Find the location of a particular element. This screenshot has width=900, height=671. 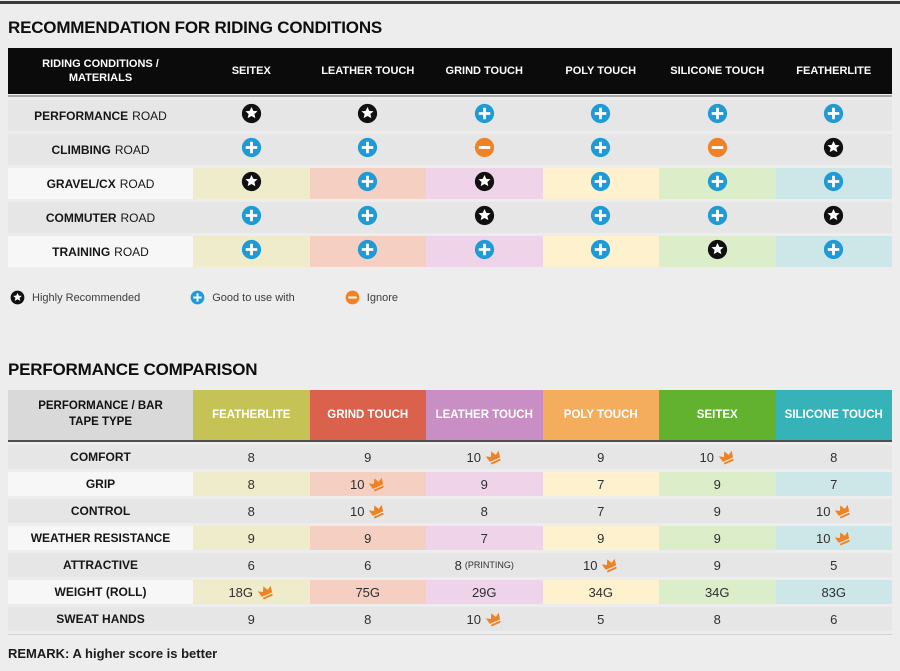

table-row: TRAINING ROAD is located at coordinates (450, 251).